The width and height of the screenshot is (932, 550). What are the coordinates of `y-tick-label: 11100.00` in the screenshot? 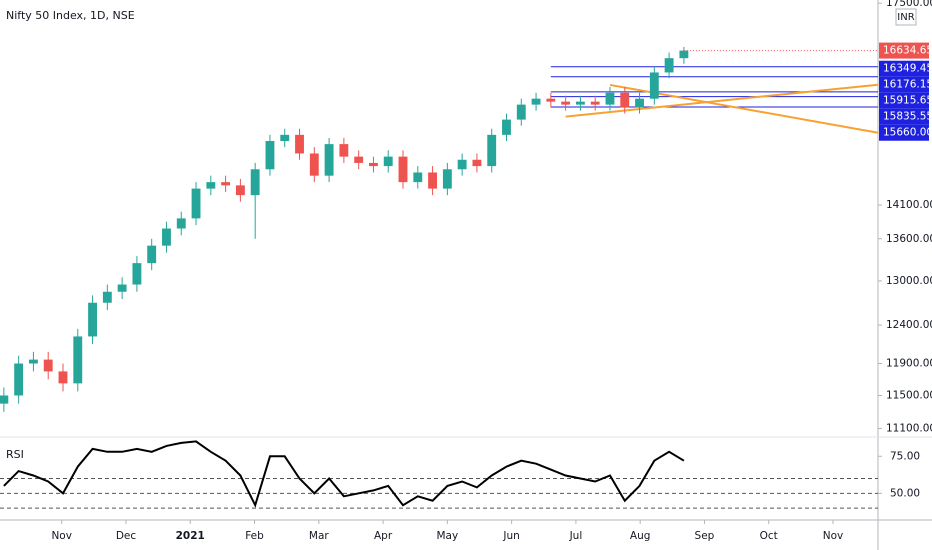 It's located at (909, 429).